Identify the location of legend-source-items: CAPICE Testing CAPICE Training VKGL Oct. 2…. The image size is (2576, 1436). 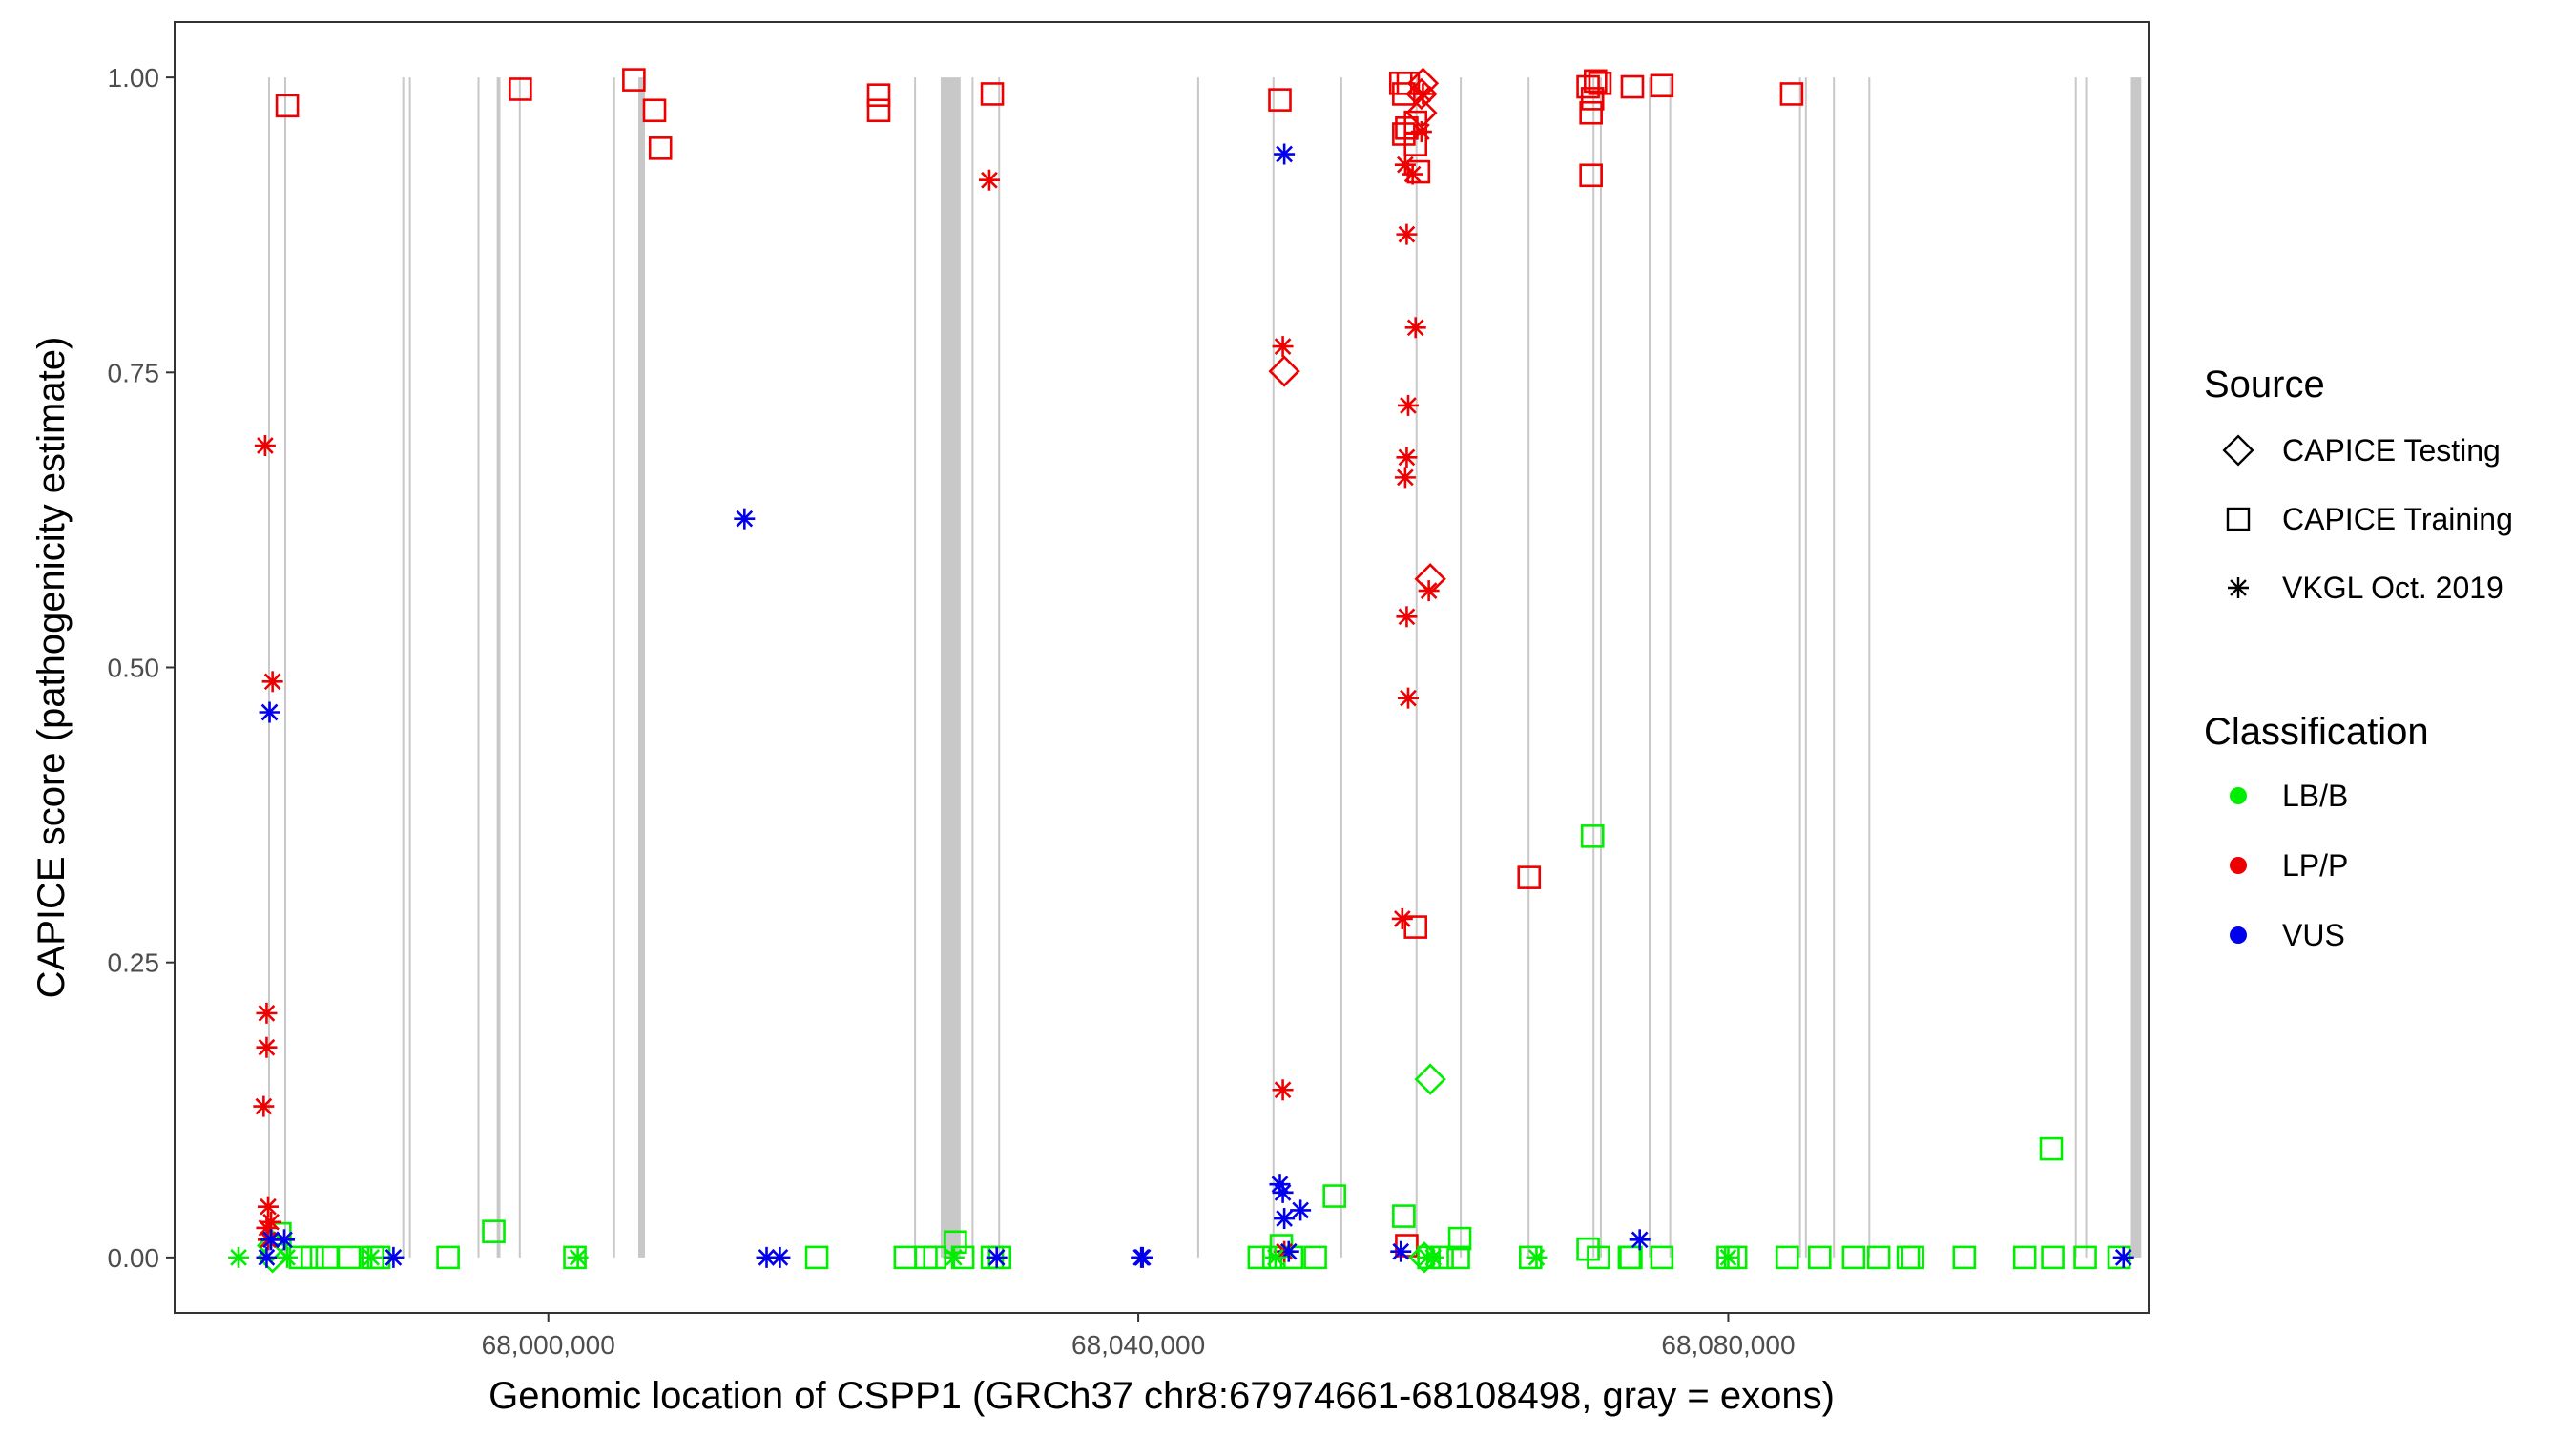
(2367, 519).